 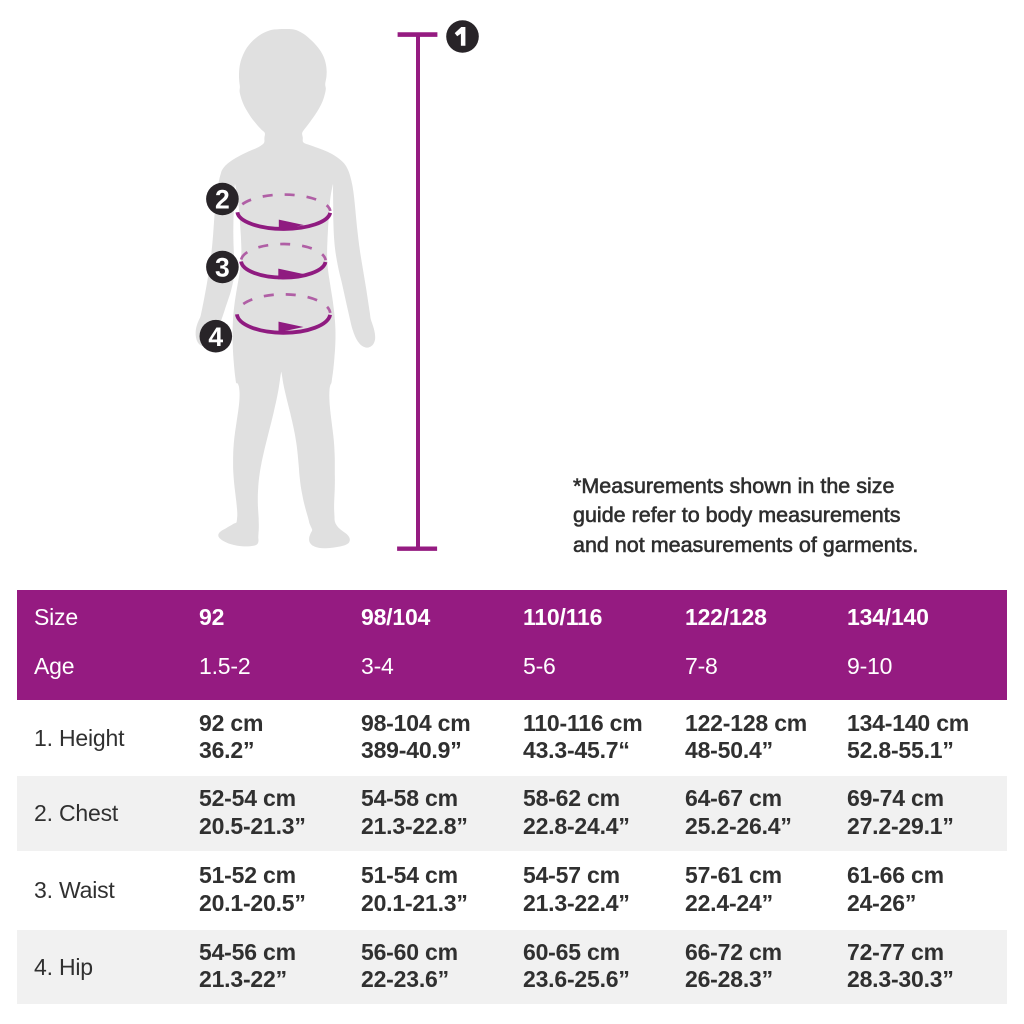 What do you see at coordinates (222, 200) in the screenshot?
I see `svg-text: 2` at bounding box center [222, 200].